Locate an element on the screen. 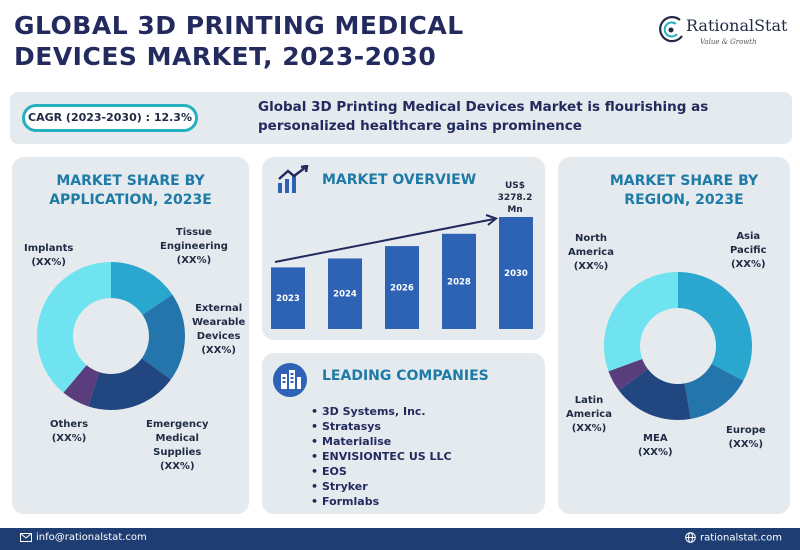  overview-bar-label: 2026 is located at coordinates (402, 289).